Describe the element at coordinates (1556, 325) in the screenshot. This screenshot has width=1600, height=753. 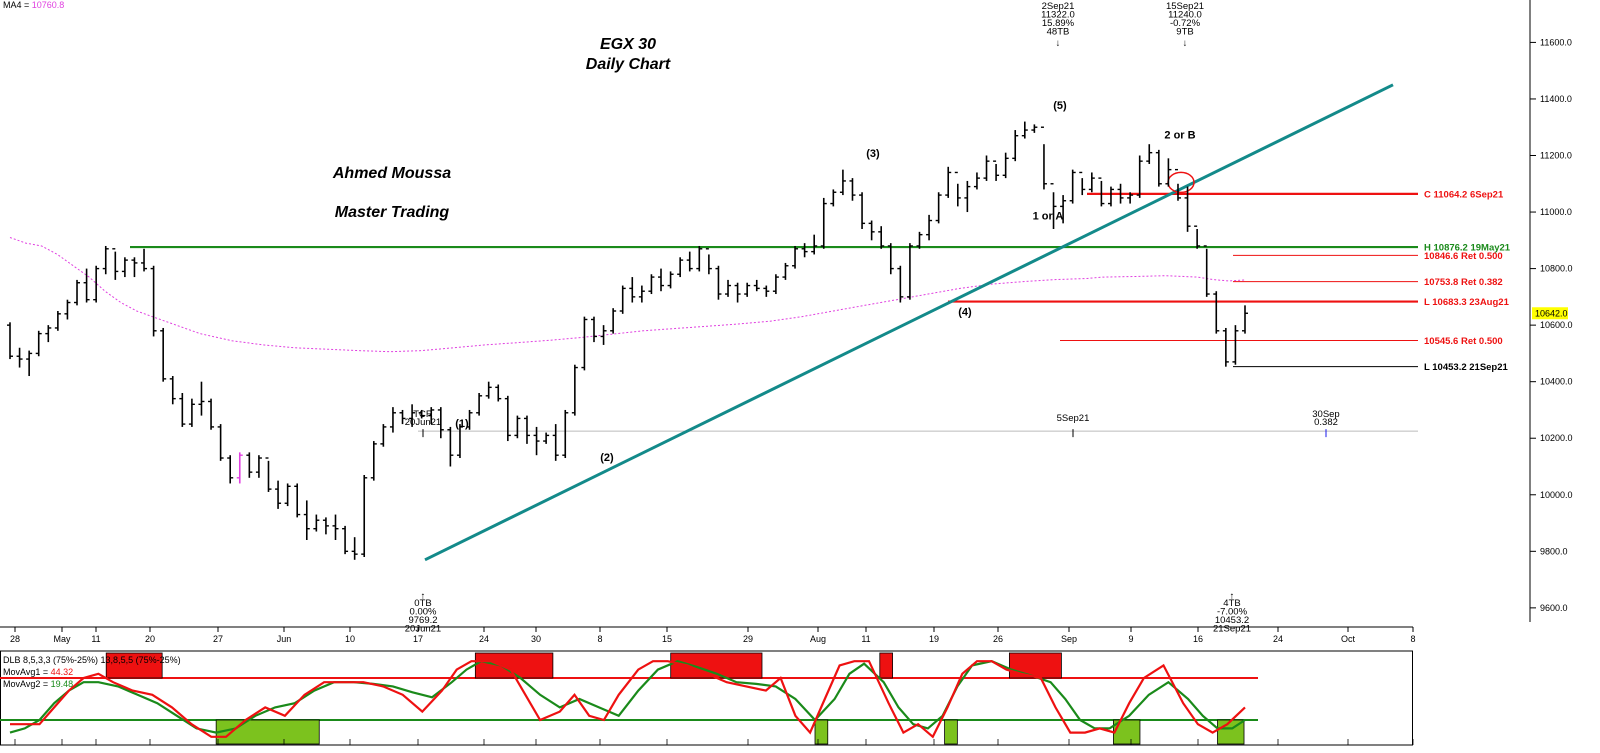
I see `price-tick-label: 10600.0` at that location.